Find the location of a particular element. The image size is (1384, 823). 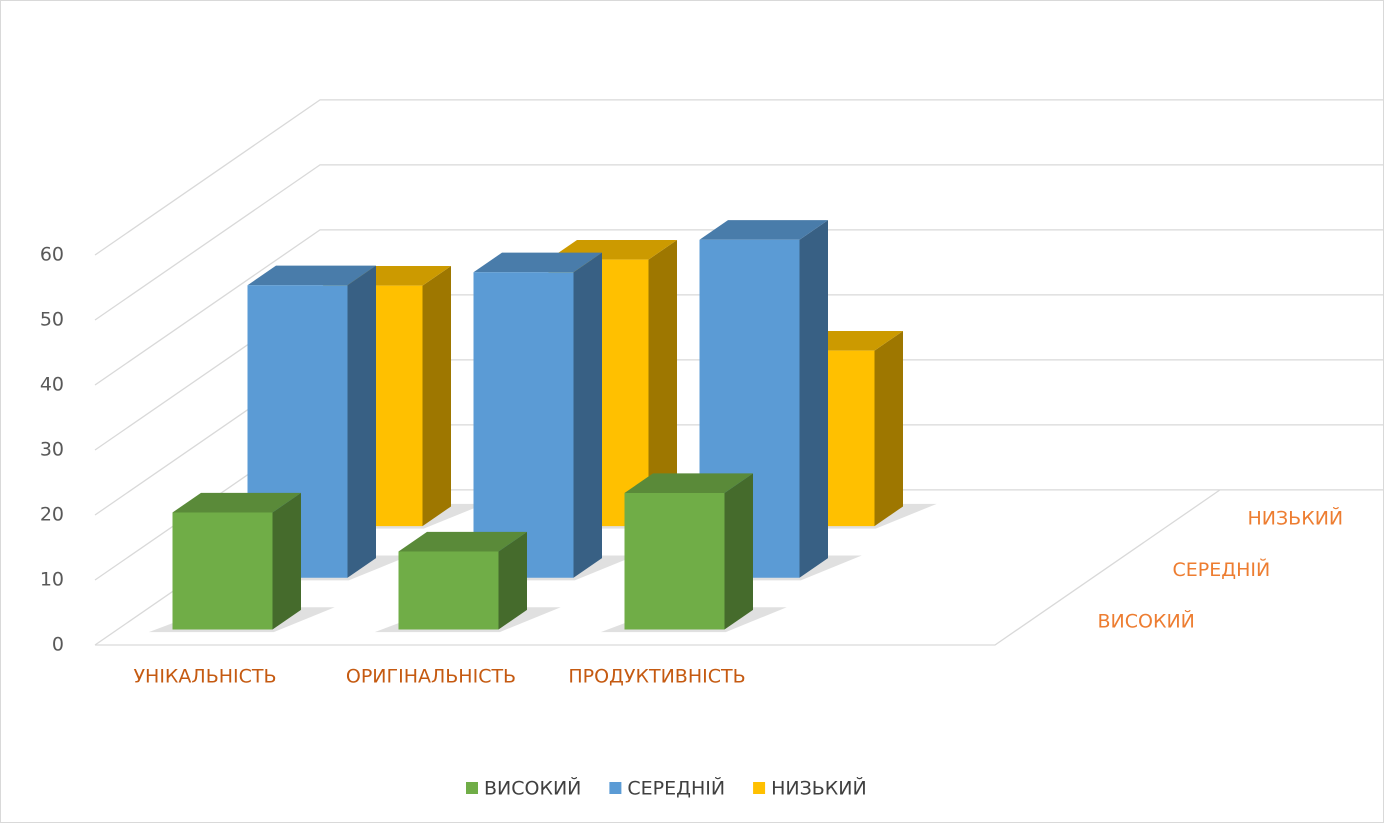

depth-label: НИЗЬКИЙ is located at coordinates (1296, 517).